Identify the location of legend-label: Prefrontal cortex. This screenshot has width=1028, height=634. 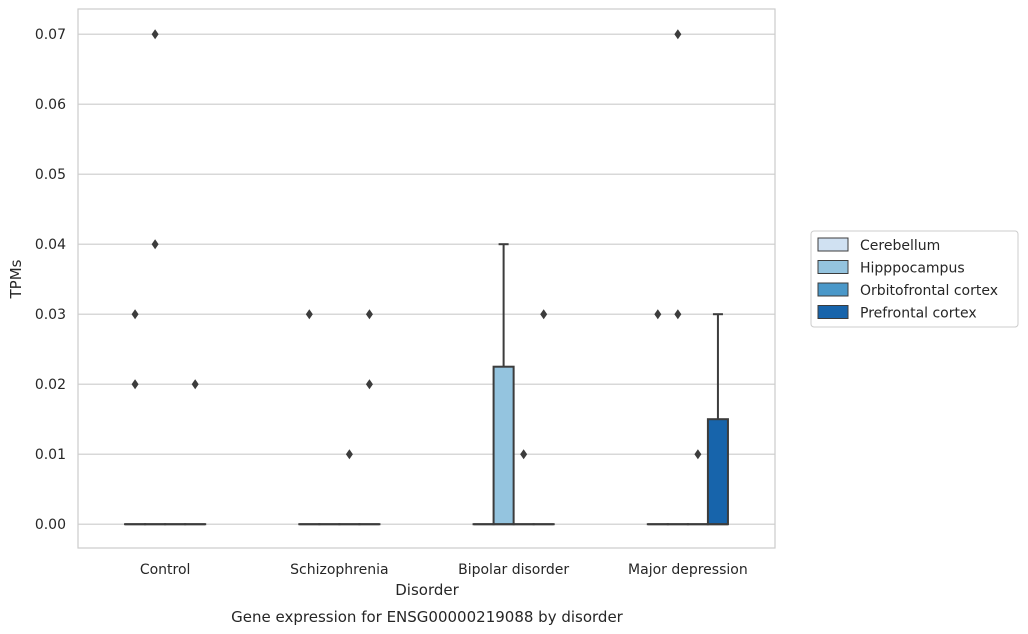
(918, 314).